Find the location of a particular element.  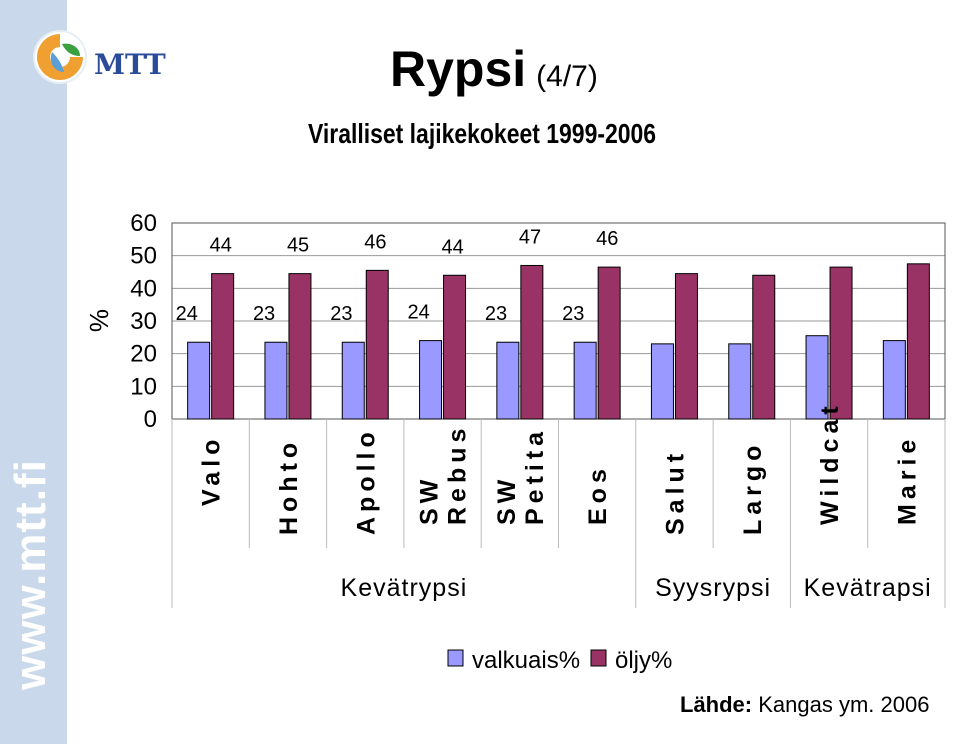

data-label: 47 is located at coordinates (530, 237).